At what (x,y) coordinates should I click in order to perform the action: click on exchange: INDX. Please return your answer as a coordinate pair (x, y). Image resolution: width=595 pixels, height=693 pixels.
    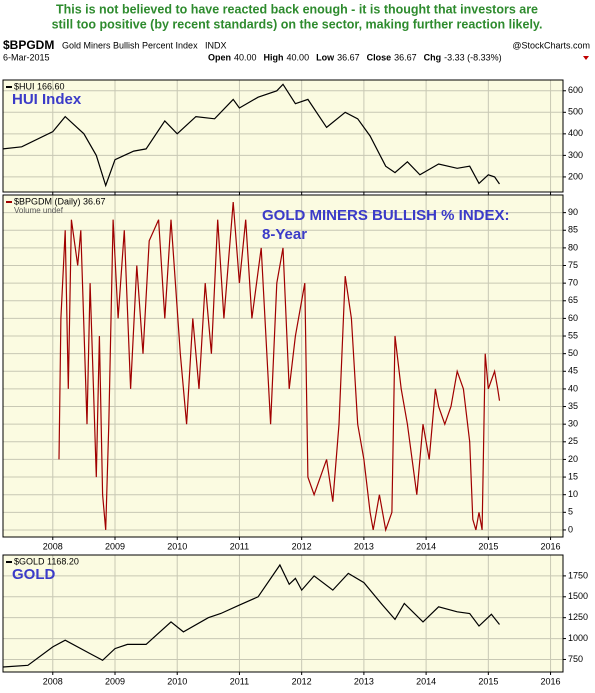
    Looking at the image, I should click on (216, 45).